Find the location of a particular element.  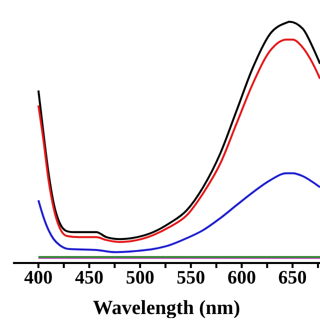

x-tick-label: 400 is located at coordinates (38, 277).